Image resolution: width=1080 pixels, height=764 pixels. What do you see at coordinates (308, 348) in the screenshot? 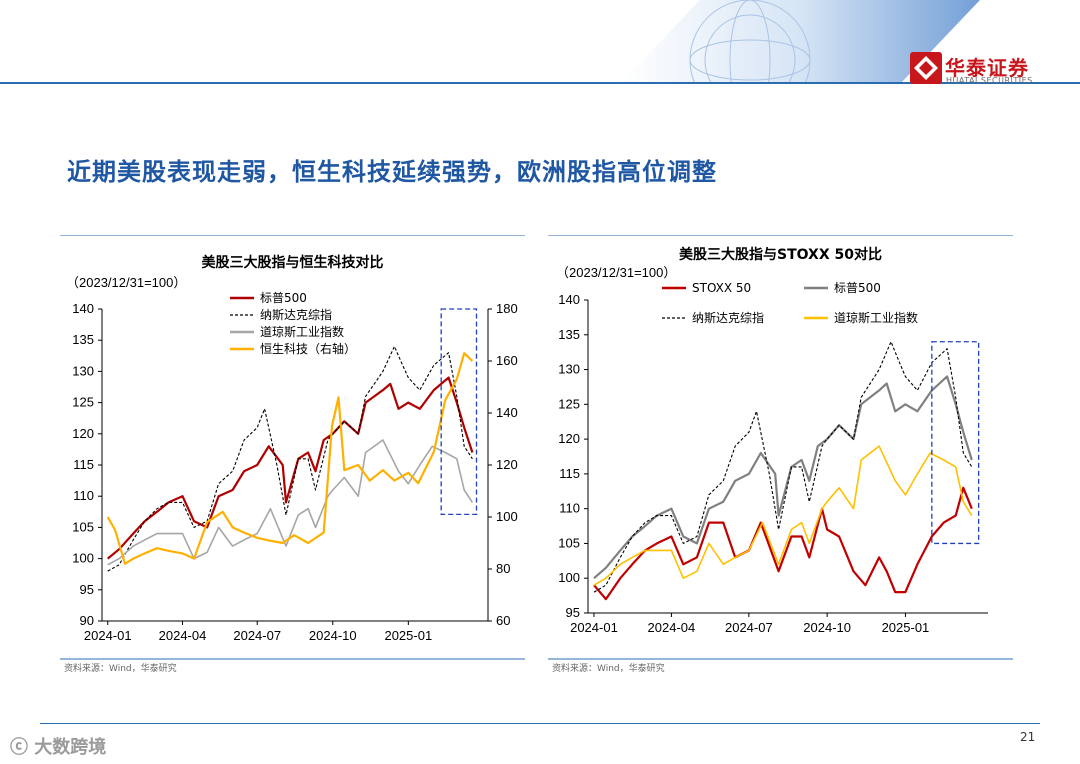
I see `legend-label: 恒生科技（右轴）` at bounding box center [308, 348].